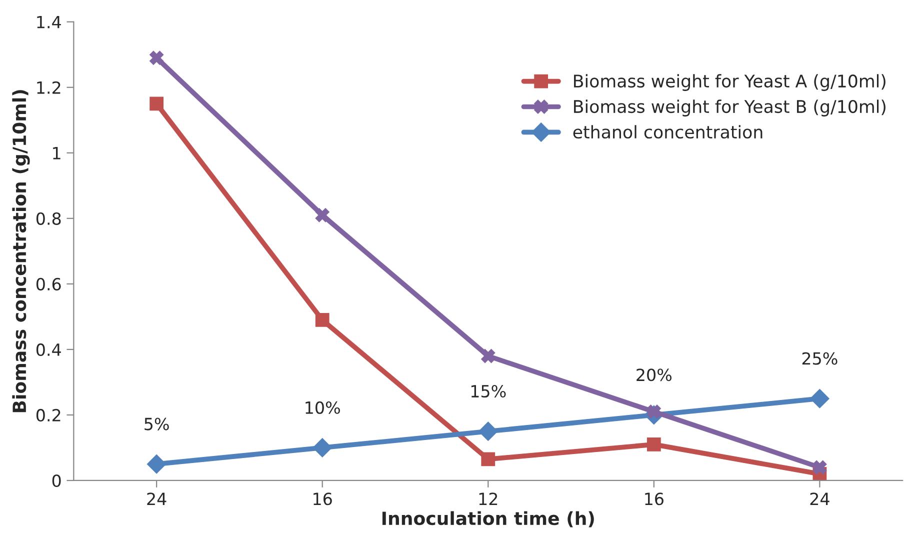 The width and height of the screenshot is (921, 546). Describe the element at coordinates (48, 87) in the screenshot. I see `y-tick-label: 1.2` at that location.